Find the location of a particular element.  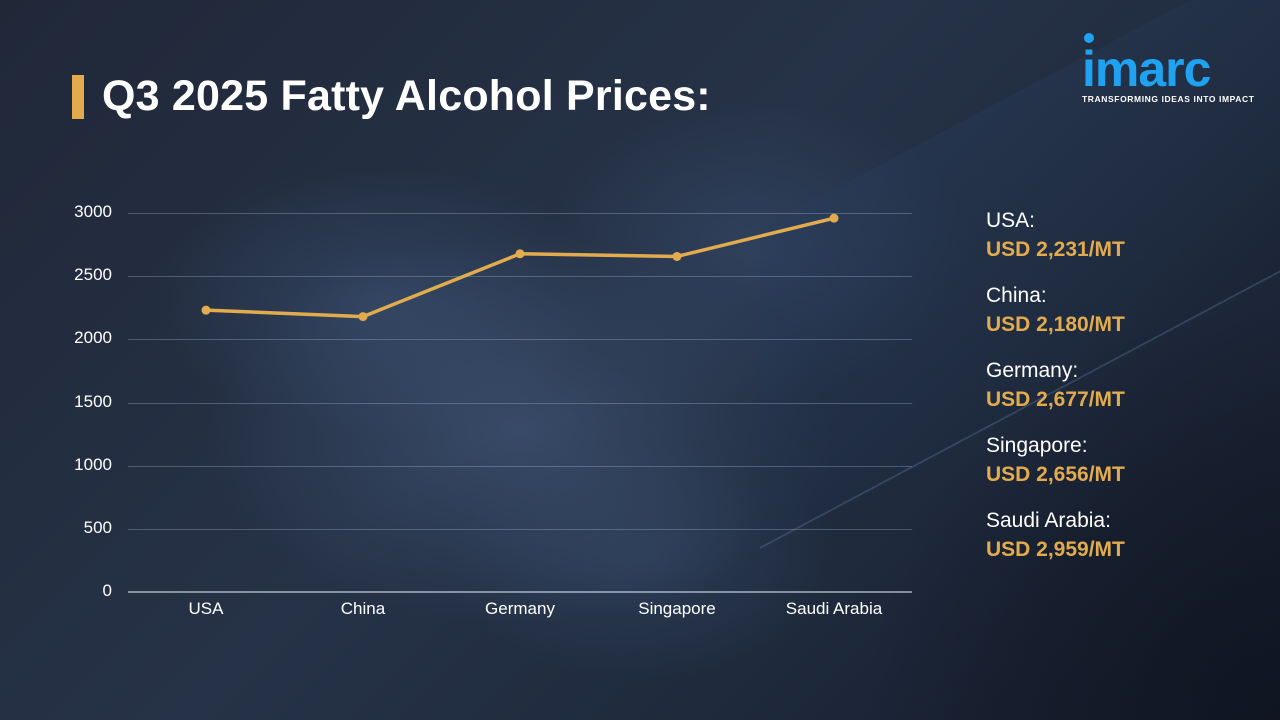

chart-plot-area is located at coordinates (520, 267).